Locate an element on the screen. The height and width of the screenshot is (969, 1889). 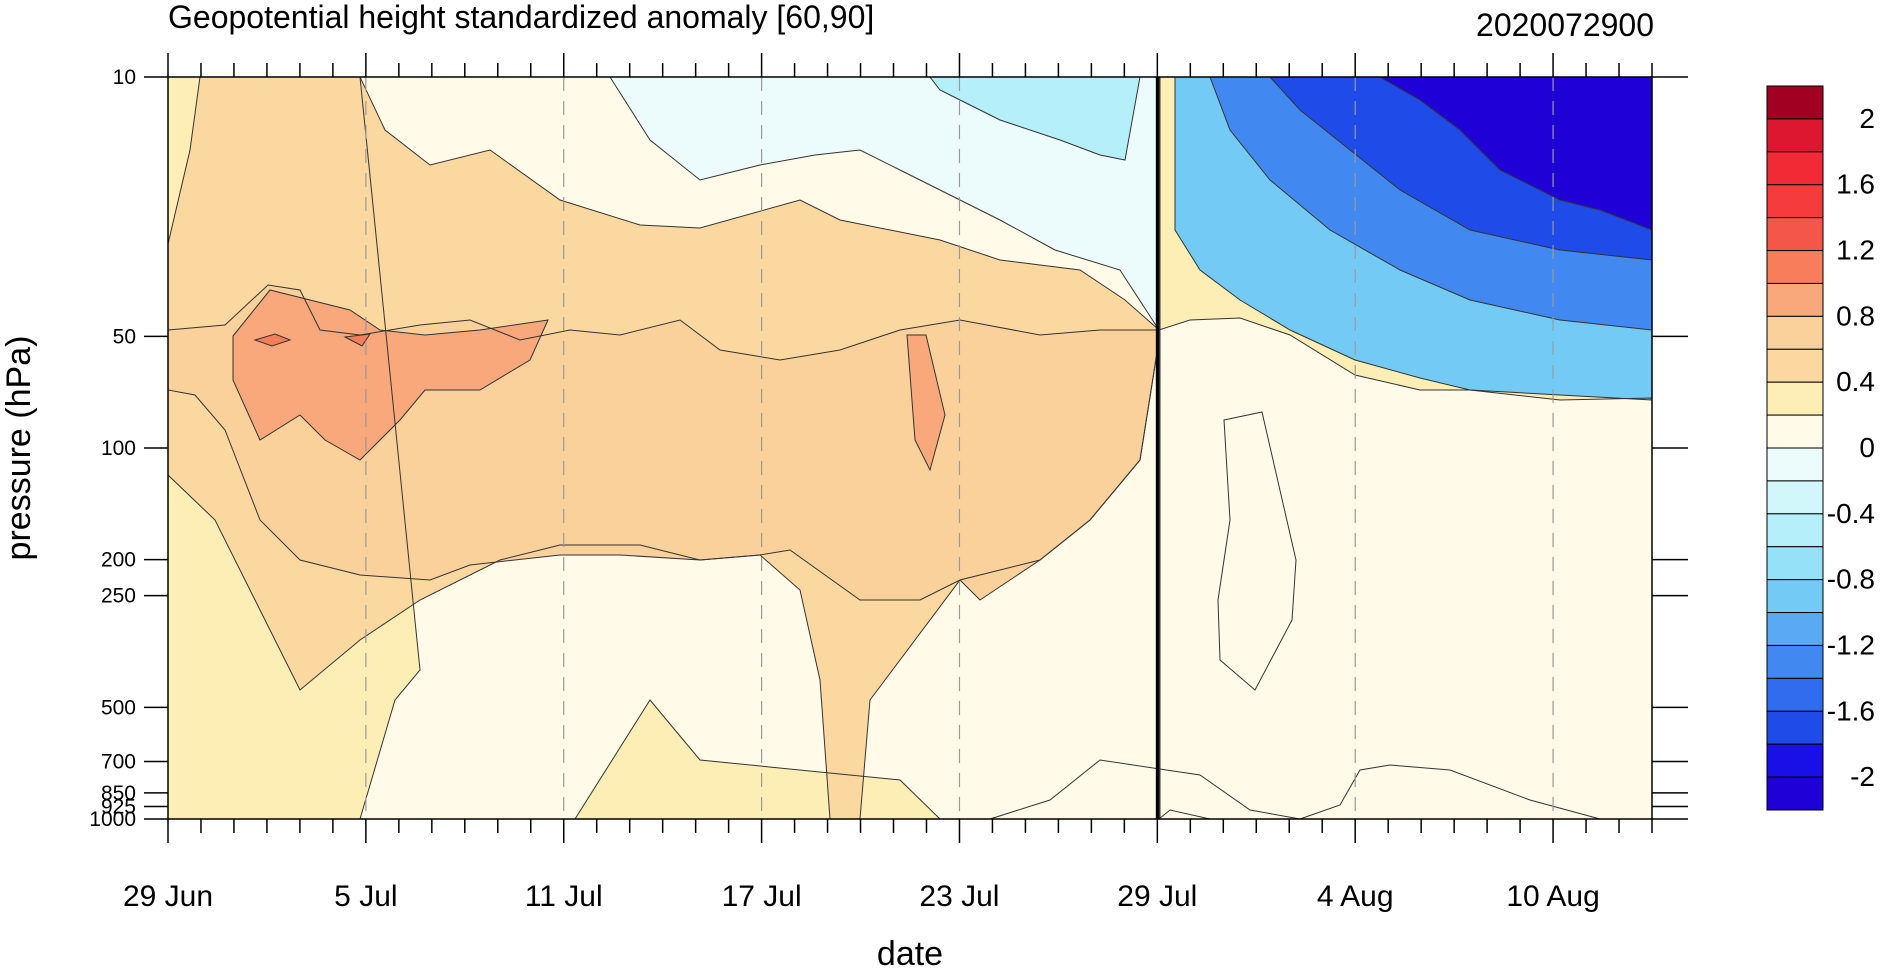
colorbar-label: 0.4 is located at coordinates (1855, 381).